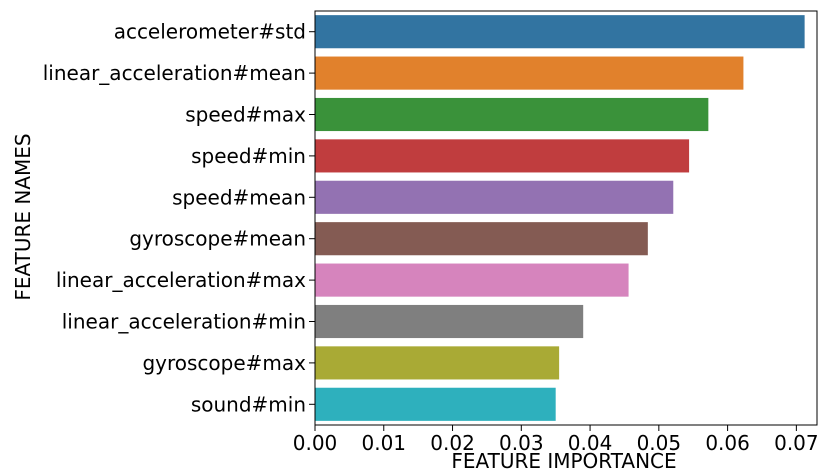 The image size is (832, 475). What do you see at coordinates (556, 440) in the screenshot?
I see `x-ticks: 0.00 0.01 0.02 0.03 0.04 0.05 0.06 0.07` at bounding box center [556, 440].